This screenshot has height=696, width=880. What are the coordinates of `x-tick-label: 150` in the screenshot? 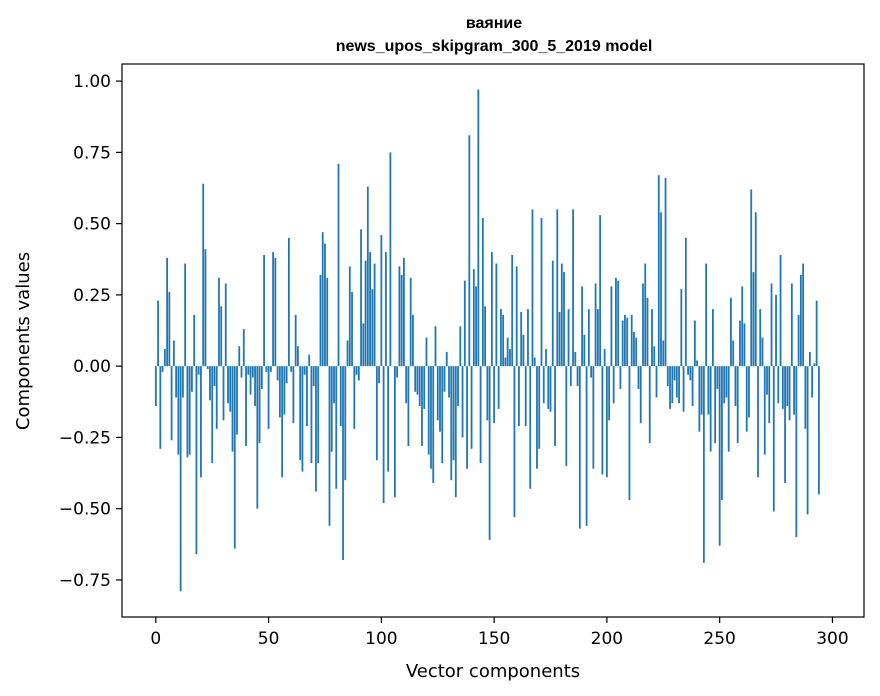 It's located at (494, 639).